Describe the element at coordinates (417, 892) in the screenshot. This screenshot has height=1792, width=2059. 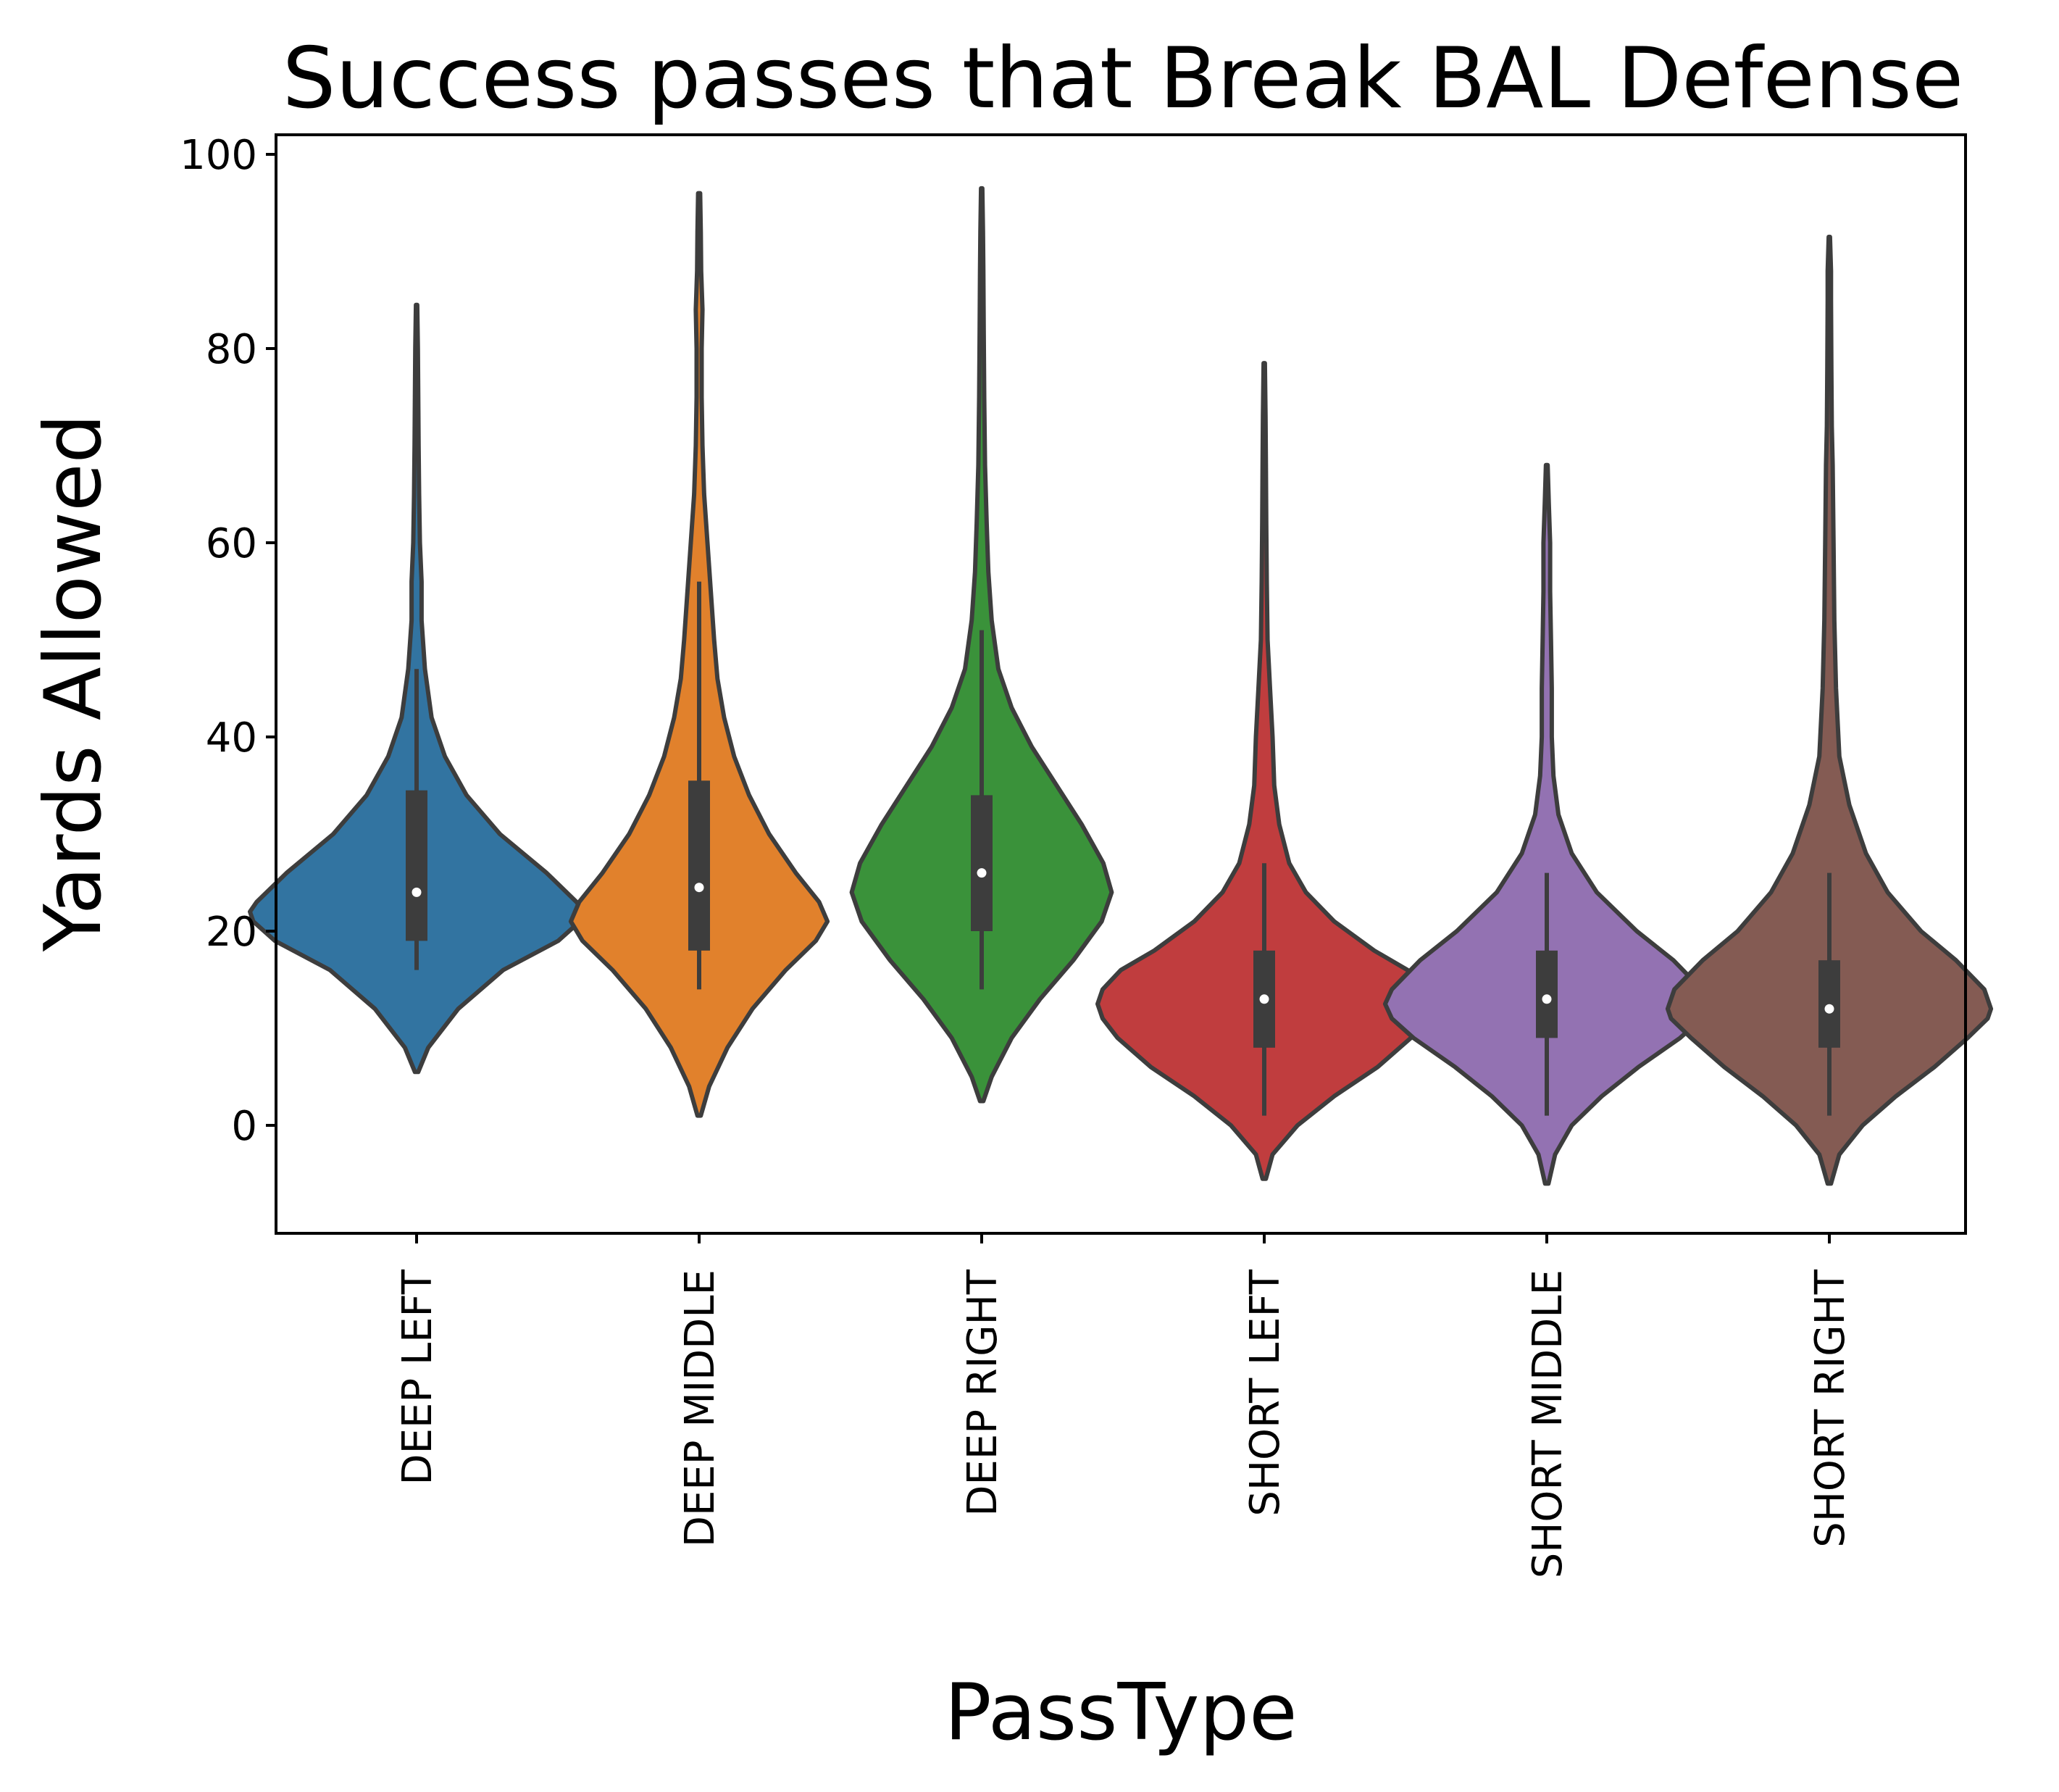
I see `median-dot-deep-left` at that location.